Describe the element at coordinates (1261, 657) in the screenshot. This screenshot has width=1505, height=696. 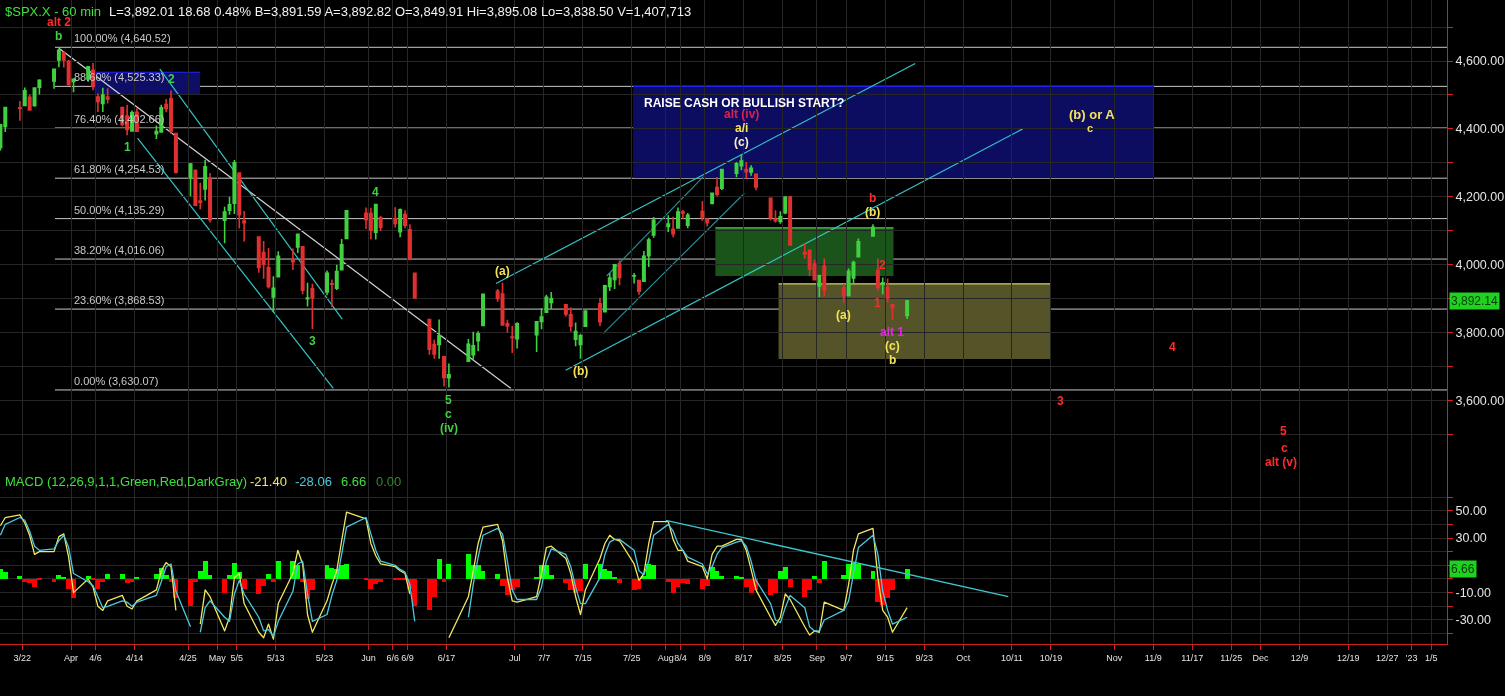
I see `x-tick-label: Dec` at that location.